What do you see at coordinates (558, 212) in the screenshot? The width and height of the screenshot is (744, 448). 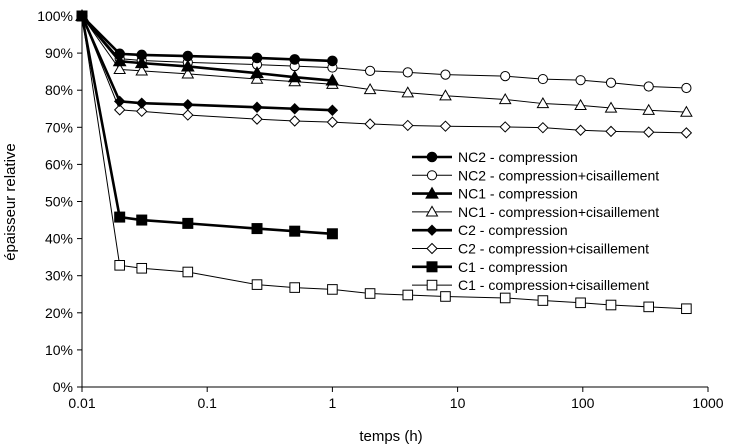 I see `legend-label: NC1 - compression+cisaillement` at bounding box center [558, 212].